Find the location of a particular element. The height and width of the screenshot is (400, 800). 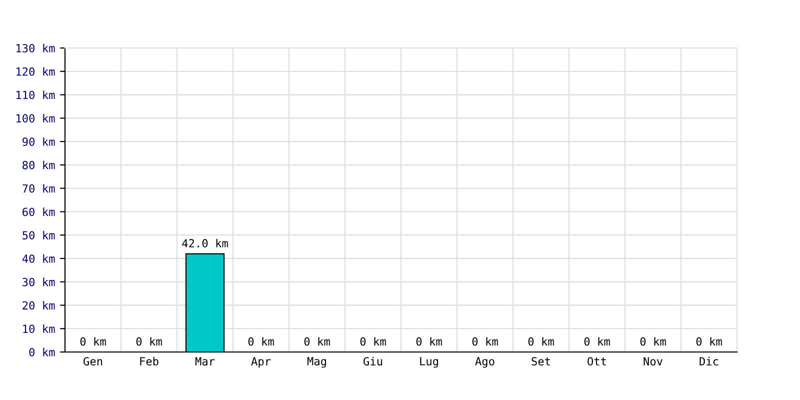

x-tick-label: Ago is located at coordinates (484, 362).